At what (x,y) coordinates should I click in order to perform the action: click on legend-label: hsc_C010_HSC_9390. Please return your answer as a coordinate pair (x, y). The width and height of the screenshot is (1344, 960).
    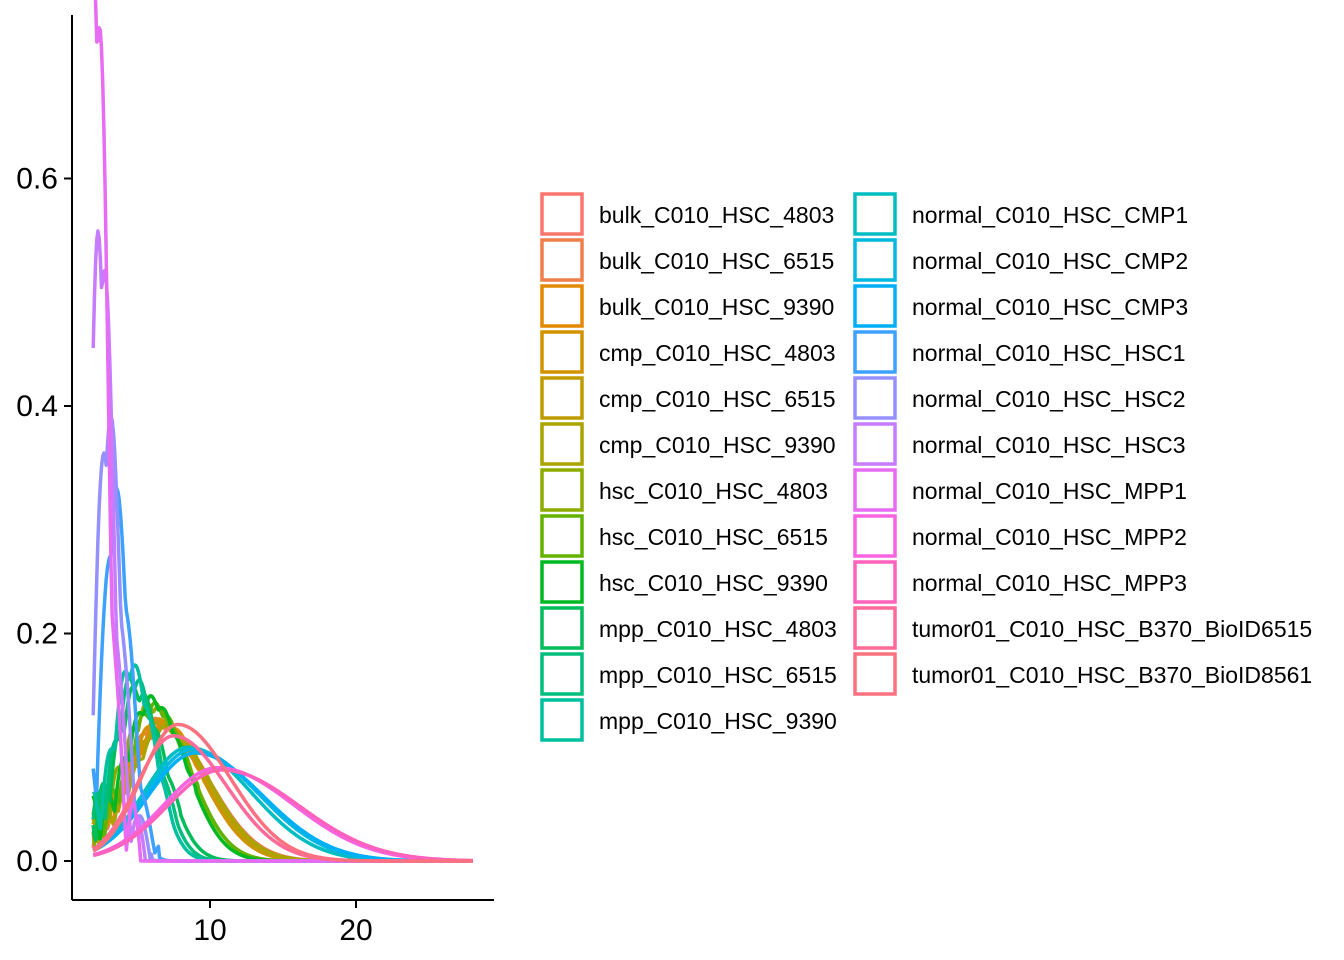
    Looking at the image, I should click on (713, 583).